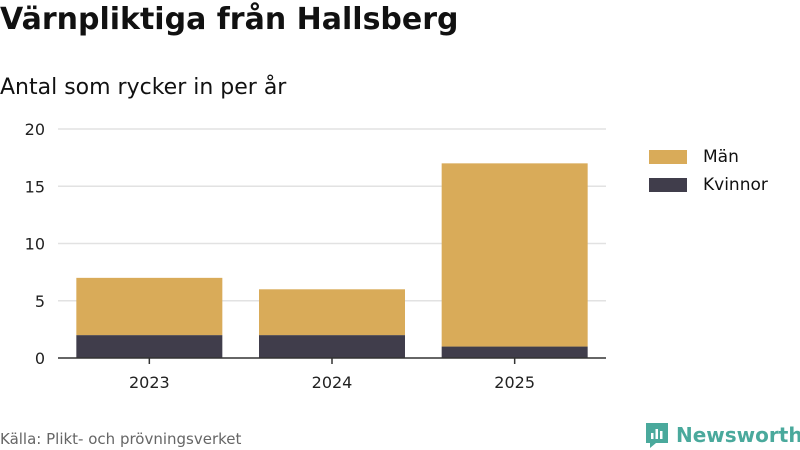 The width and height of the screenshot is (800, 450). What do you see at coordinates (35, 244) in the screenshot?
I see `y-tick-label-10: 10` at bounding box center [35, 244].